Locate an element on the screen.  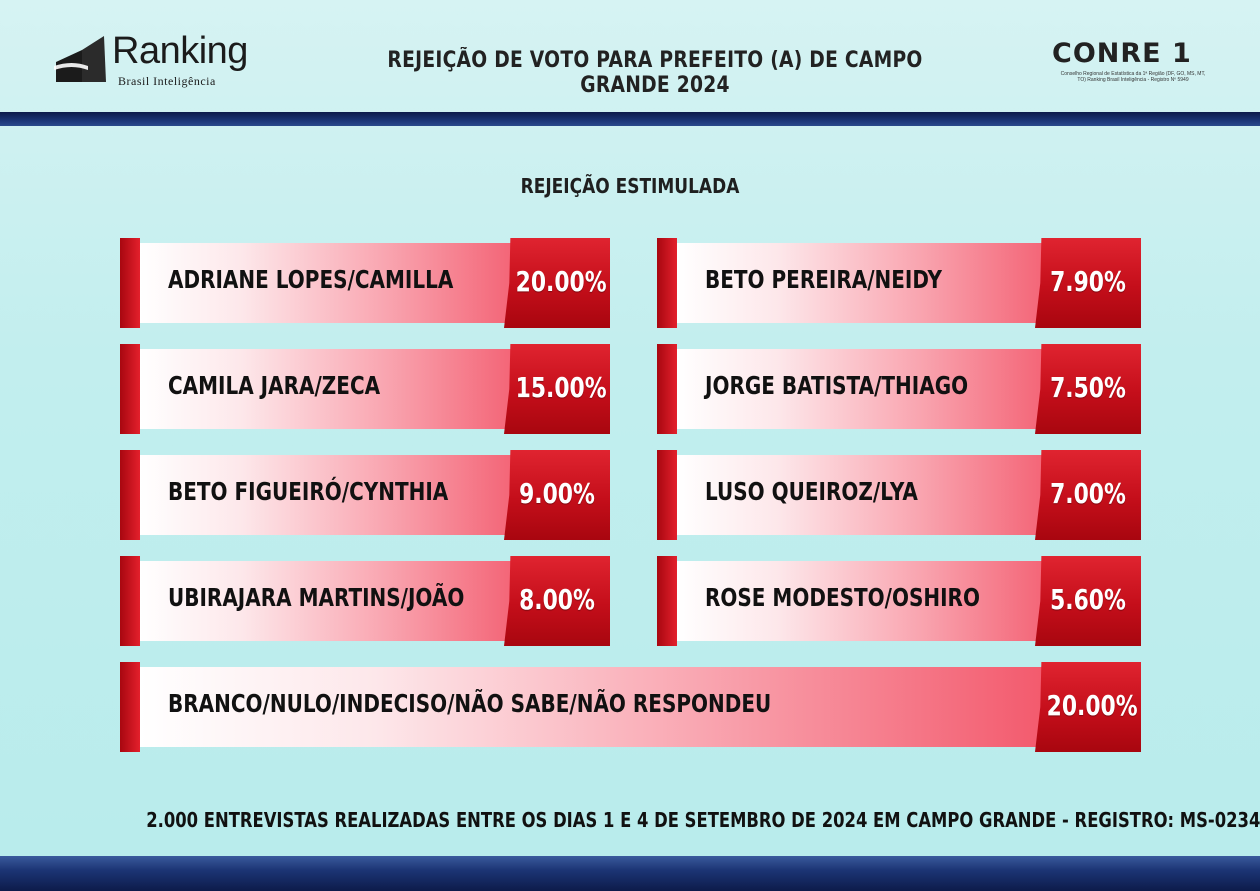
category-label: LUSO QUEIROZ/LYA is located at coordinates (811, 491).